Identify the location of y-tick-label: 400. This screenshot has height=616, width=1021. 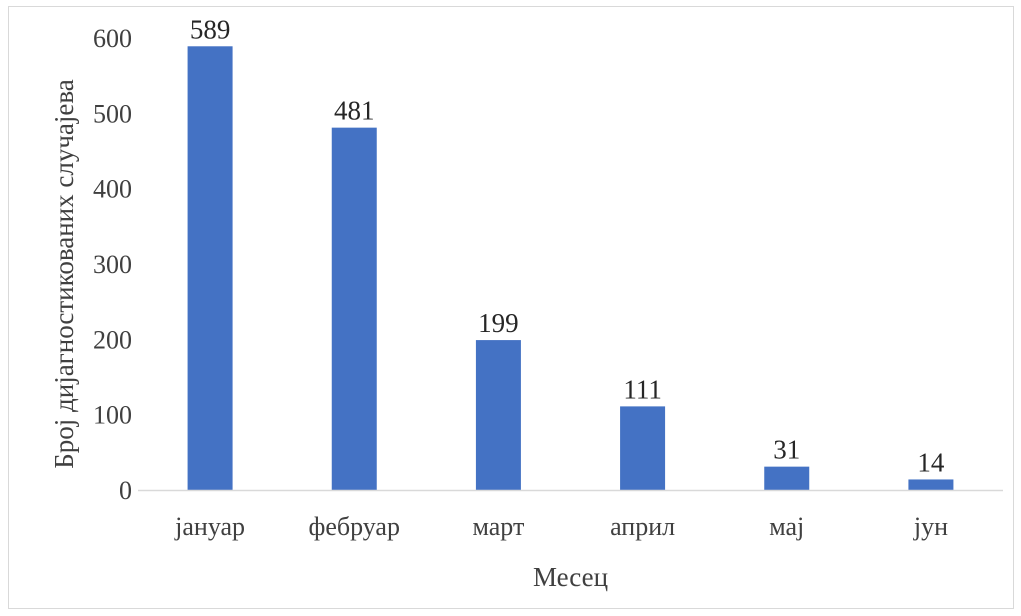
(112, 189).